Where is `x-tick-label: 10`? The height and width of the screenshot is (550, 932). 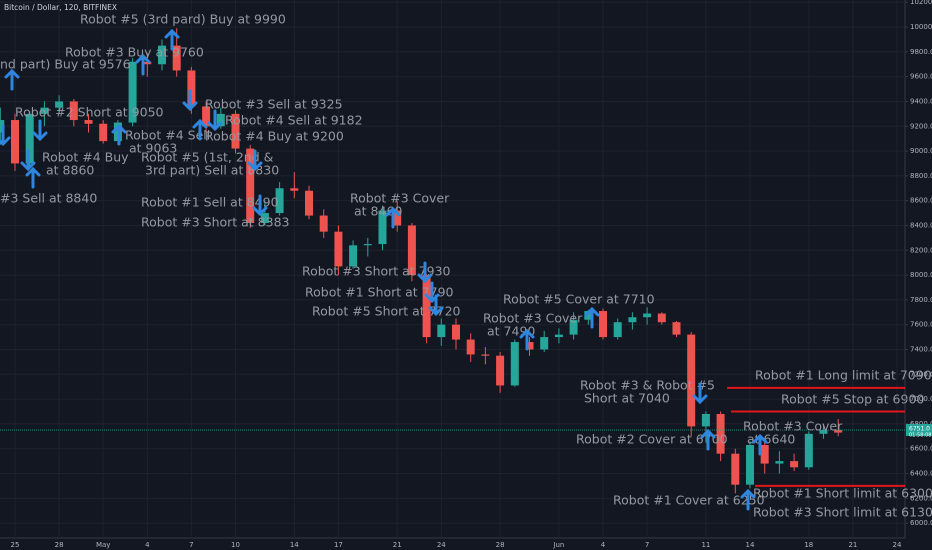
x-tick-label: 10 is located at coordinates (235, 545).